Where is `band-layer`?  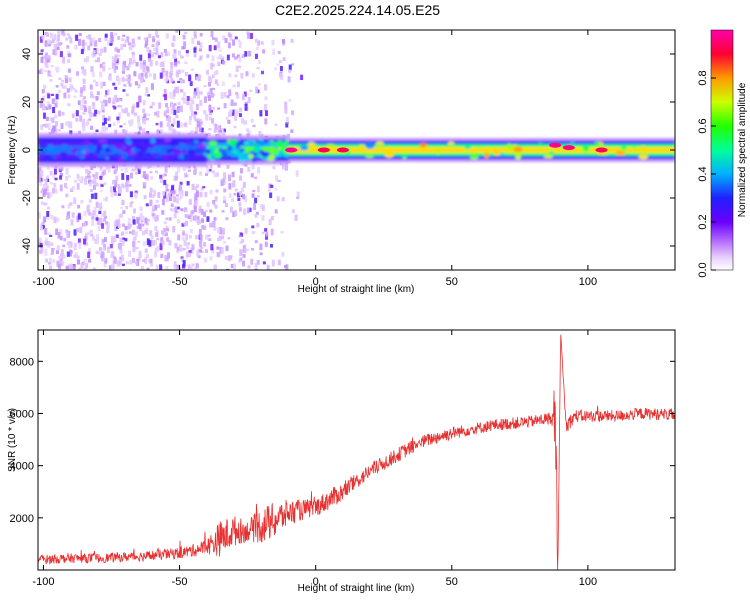 band-layer is located at coordinates (481, 150).